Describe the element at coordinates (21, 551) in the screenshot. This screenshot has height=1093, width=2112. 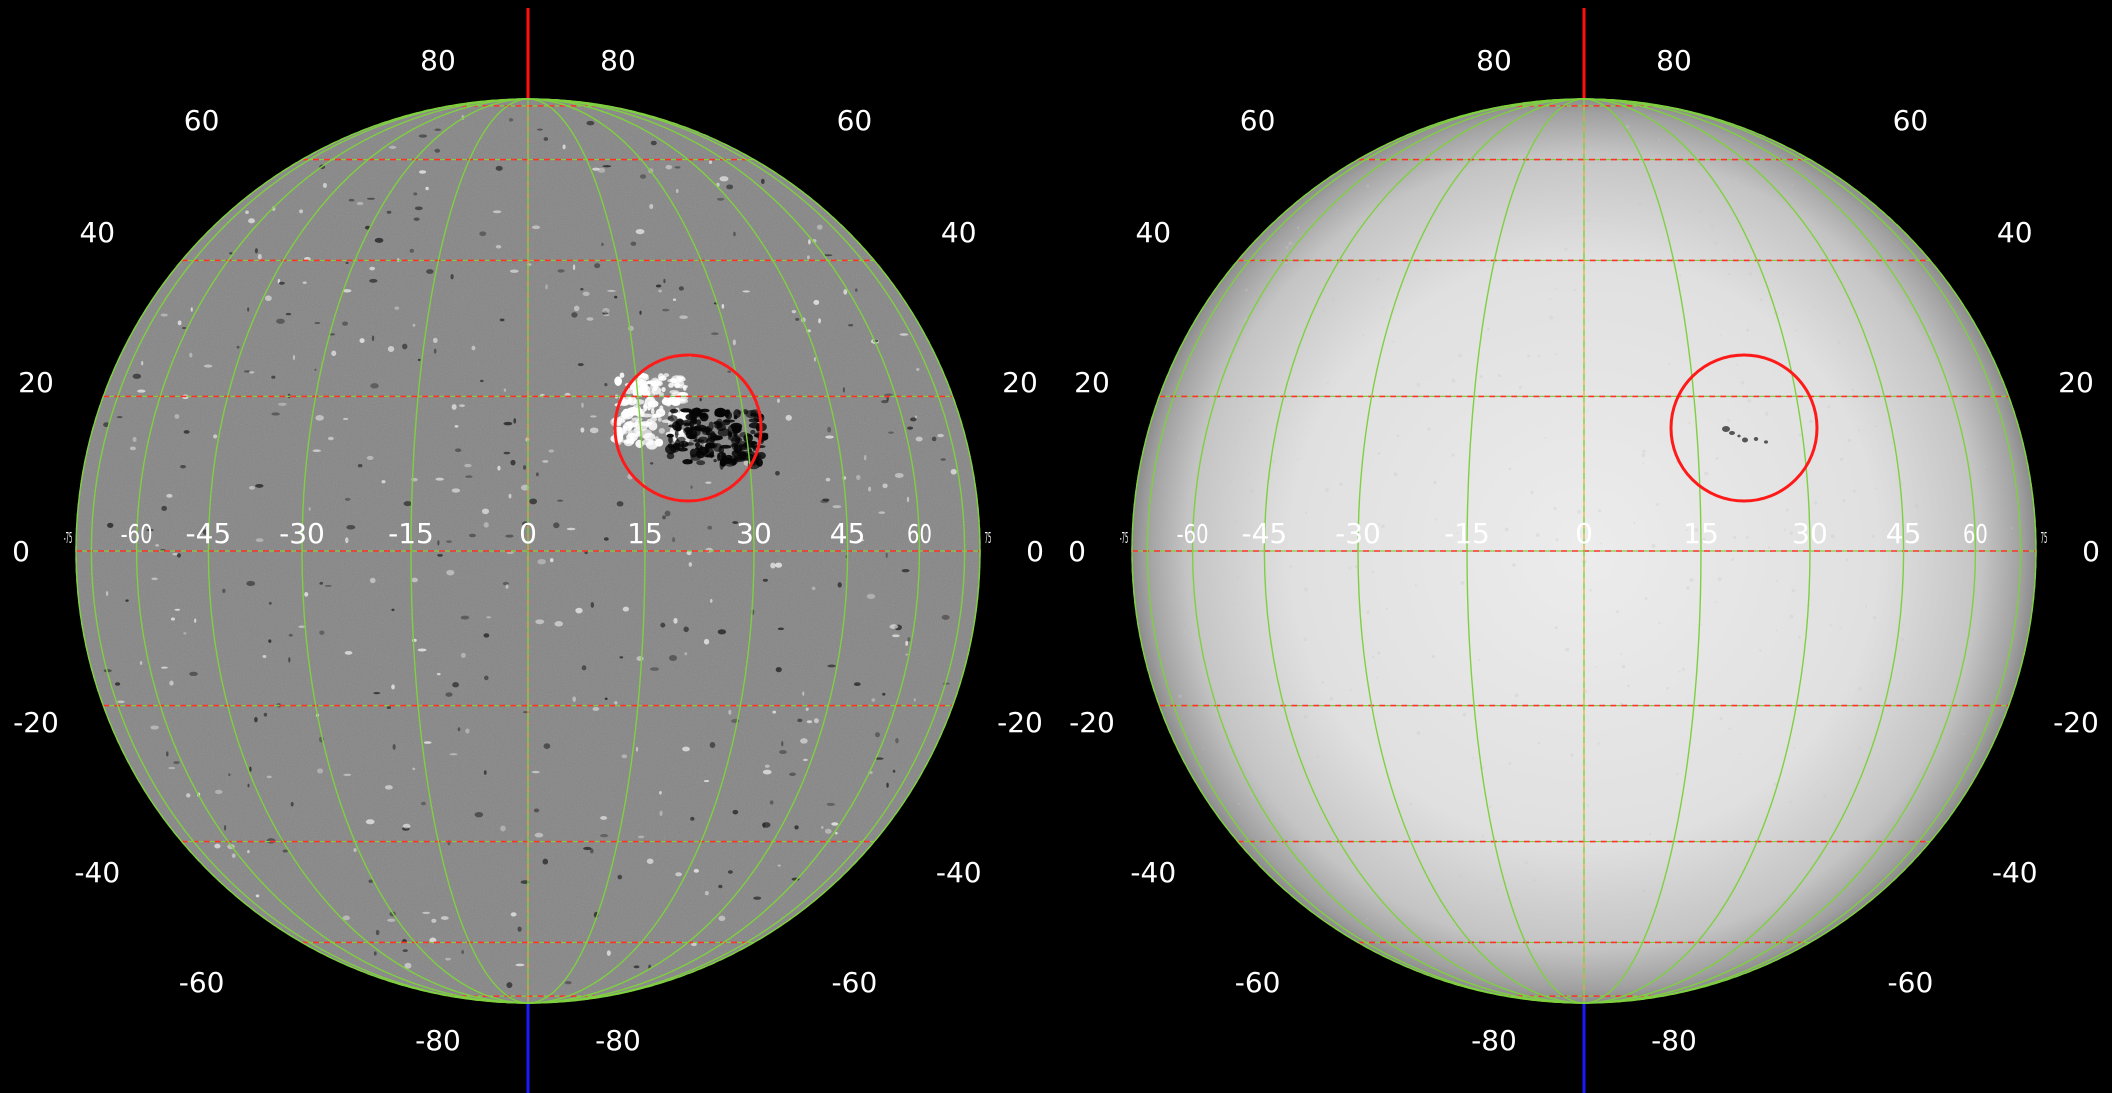
I see `latitude-label: 0` at that location.